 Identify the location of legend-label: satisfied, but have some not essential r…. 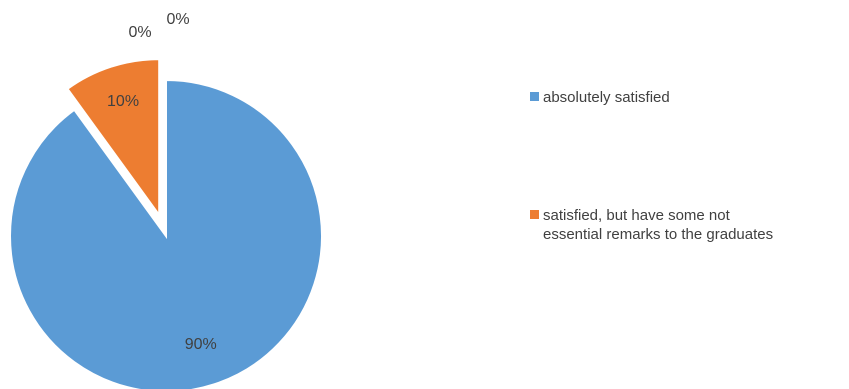
(658, 225).